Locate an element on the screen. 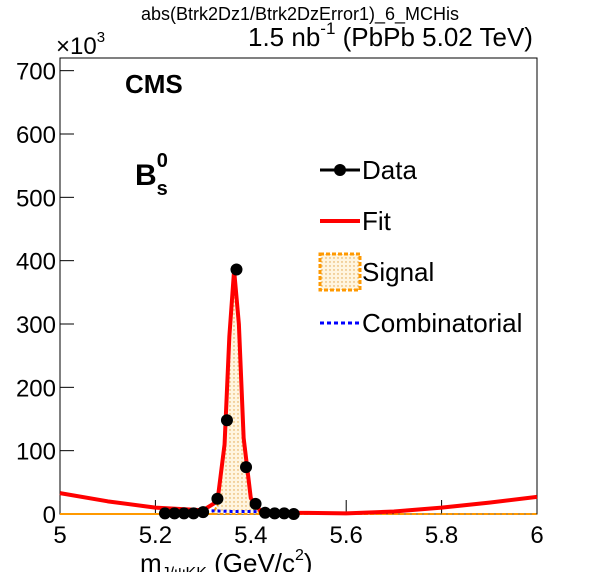  y-tick-label: 500 is located at coordinates (36, 198).